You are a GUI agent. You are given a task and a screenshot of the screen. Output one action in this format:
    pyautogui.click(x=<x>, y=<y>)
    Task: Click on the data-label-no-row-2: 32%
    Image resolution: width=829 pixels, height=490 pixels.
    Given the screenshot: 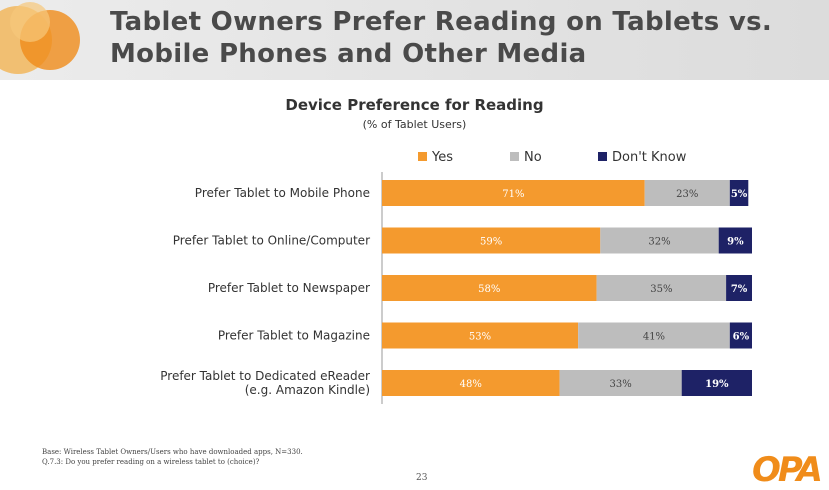 What is the action you would take?
    pyautogui.click(x=659, y=242)
    